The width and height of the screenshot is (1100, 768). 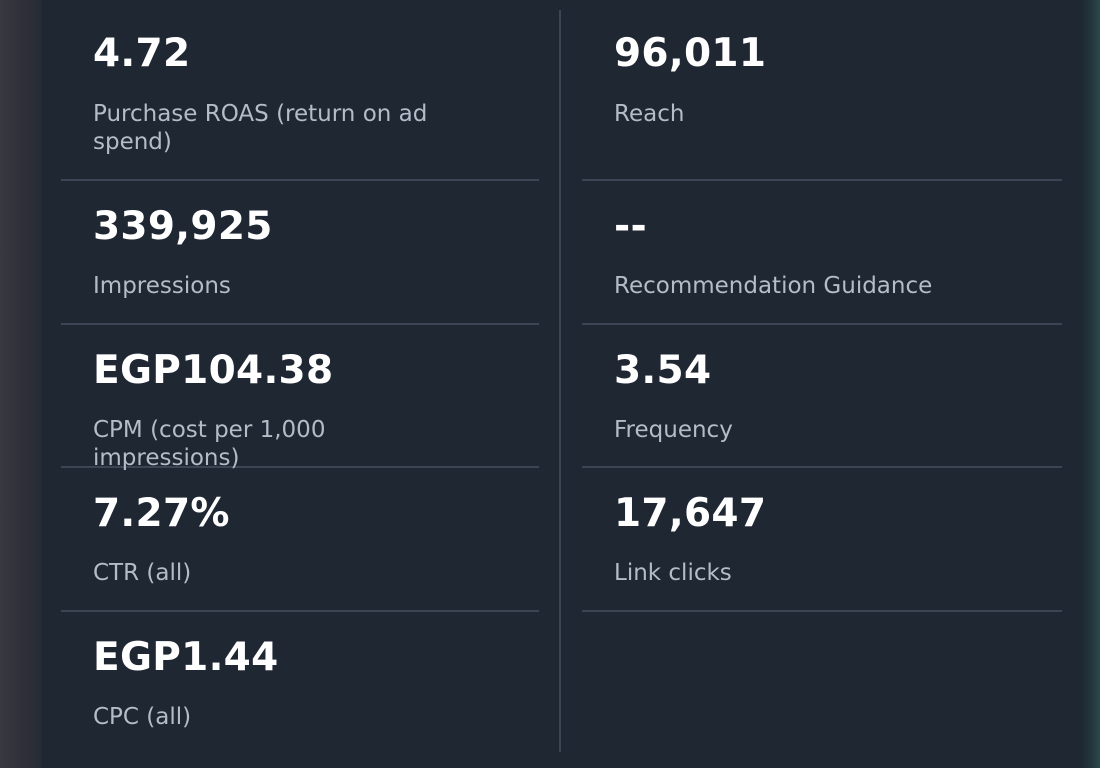 I want to click on metric-value: EGP104.38, so click(x=213, y=370).